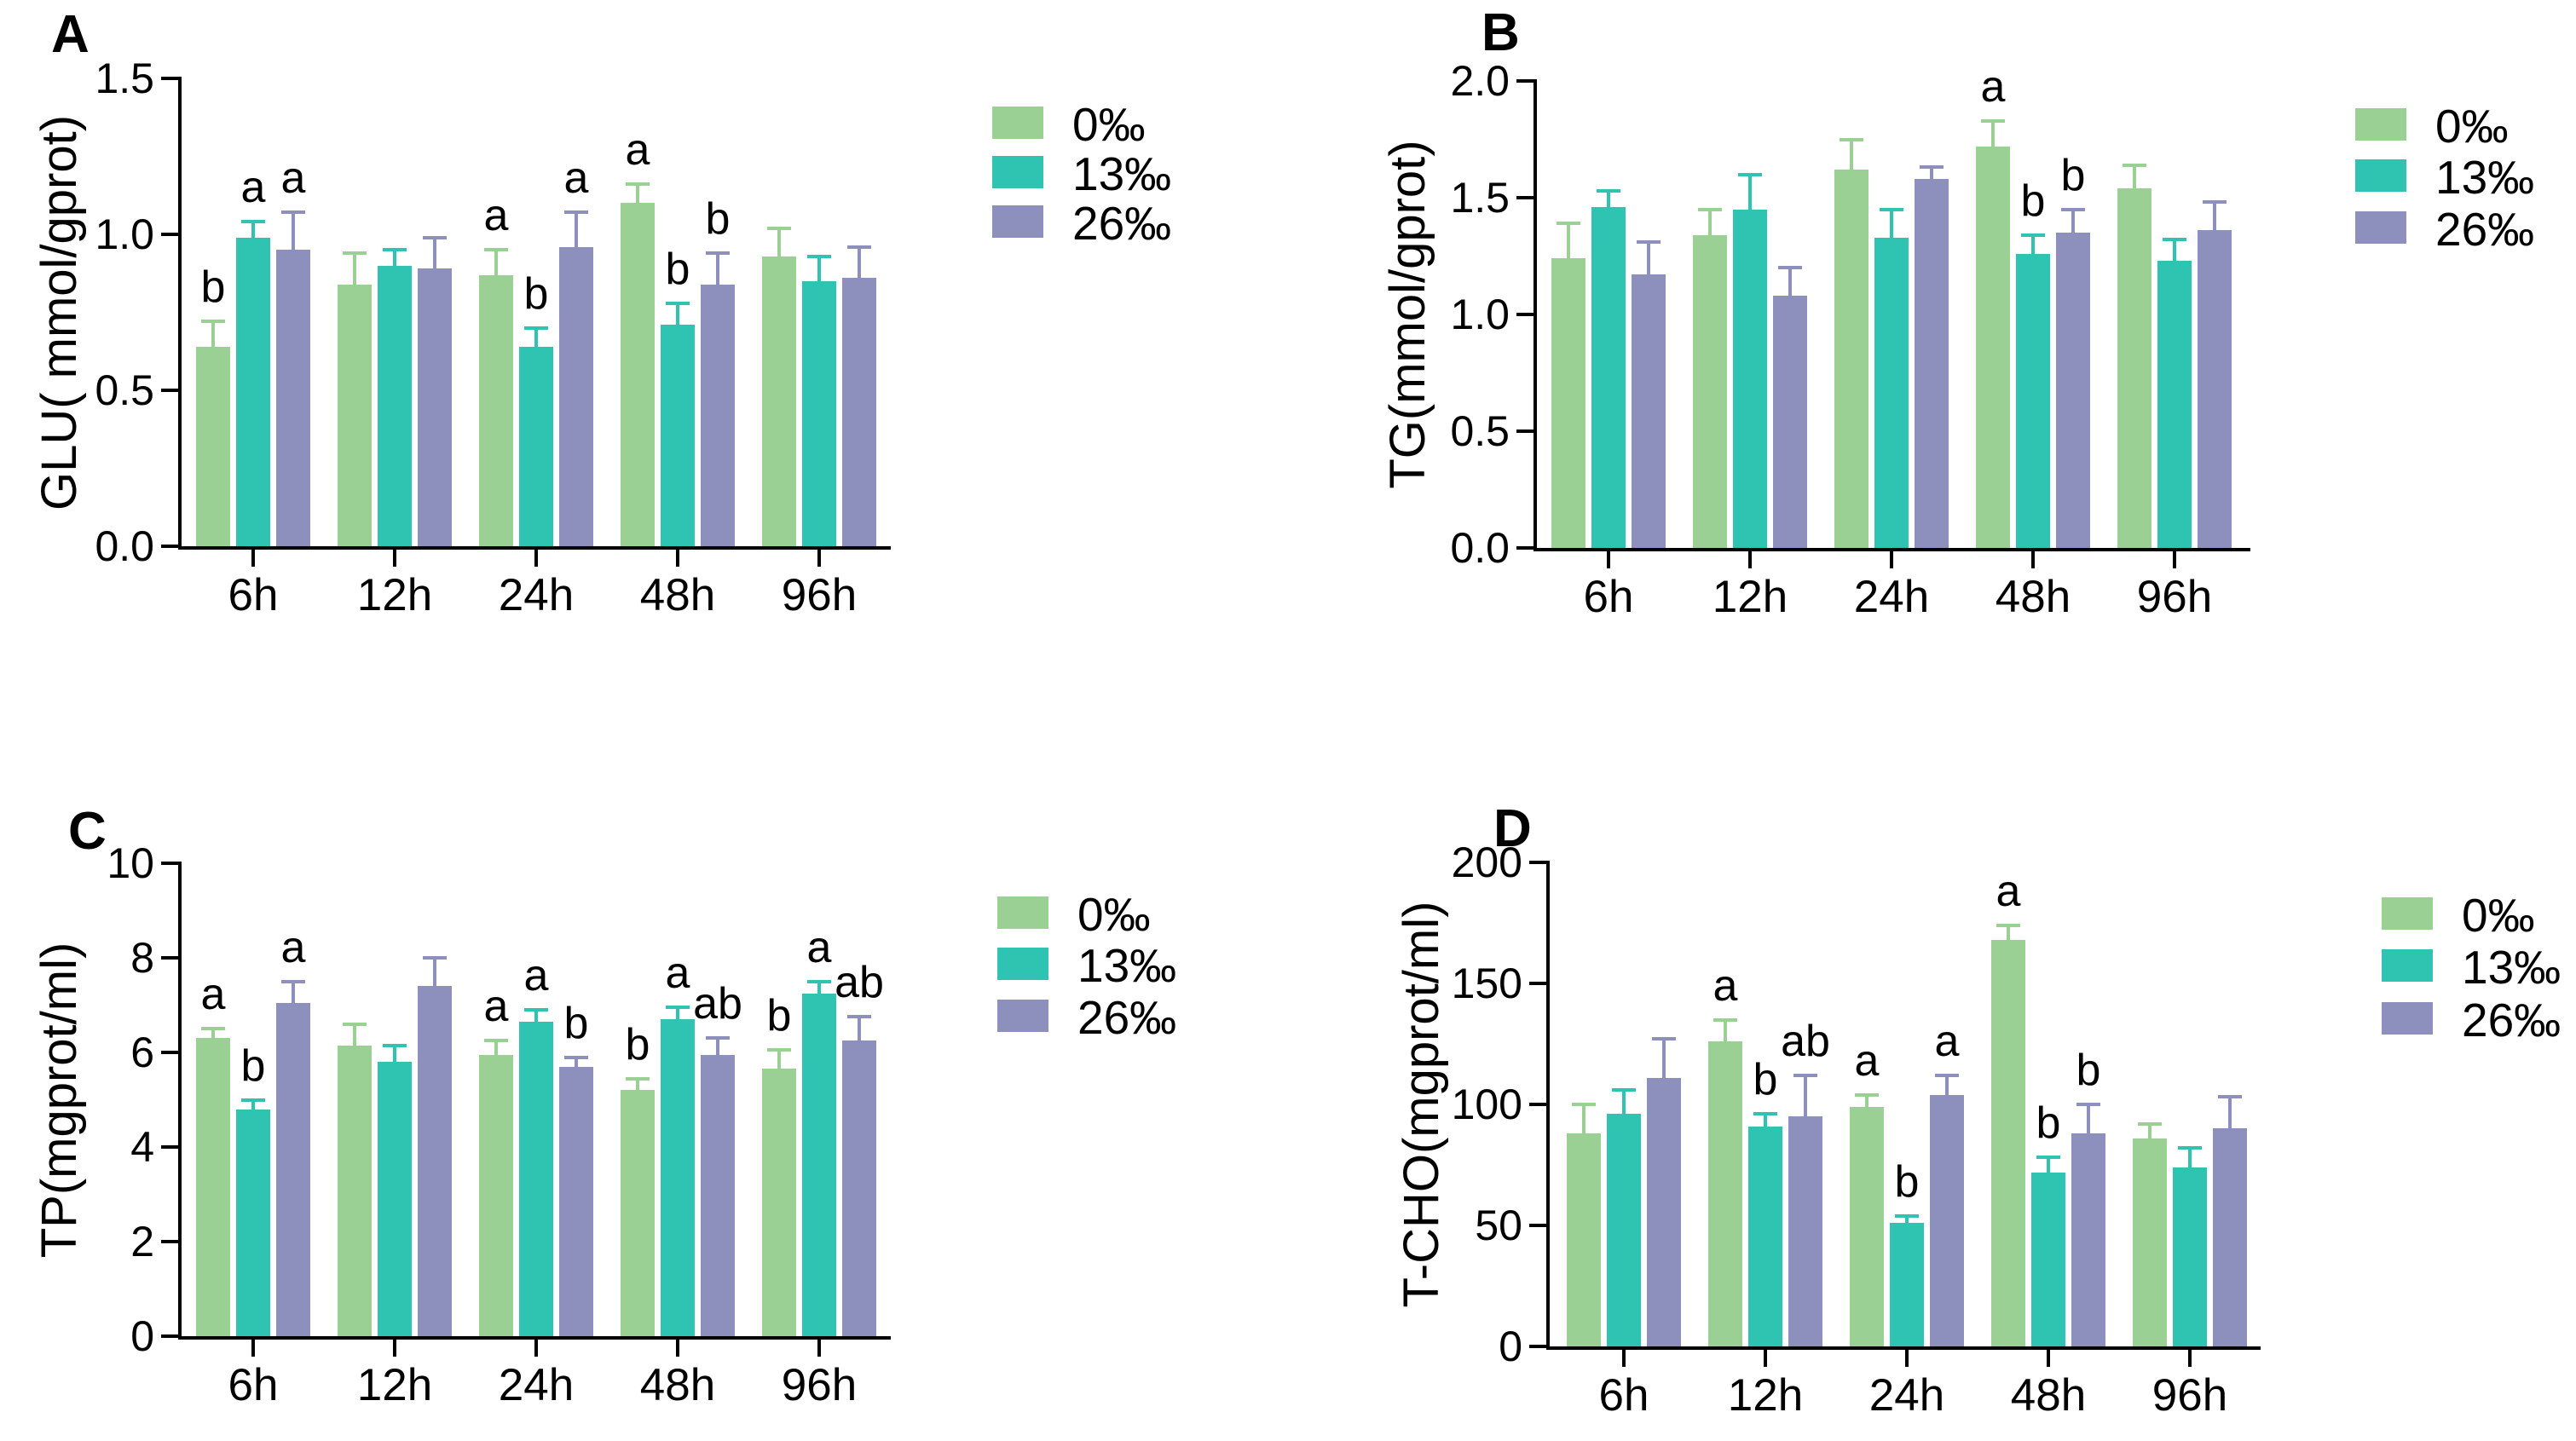  I want to click on bar-13‰-48h, so click(2048, 1259).